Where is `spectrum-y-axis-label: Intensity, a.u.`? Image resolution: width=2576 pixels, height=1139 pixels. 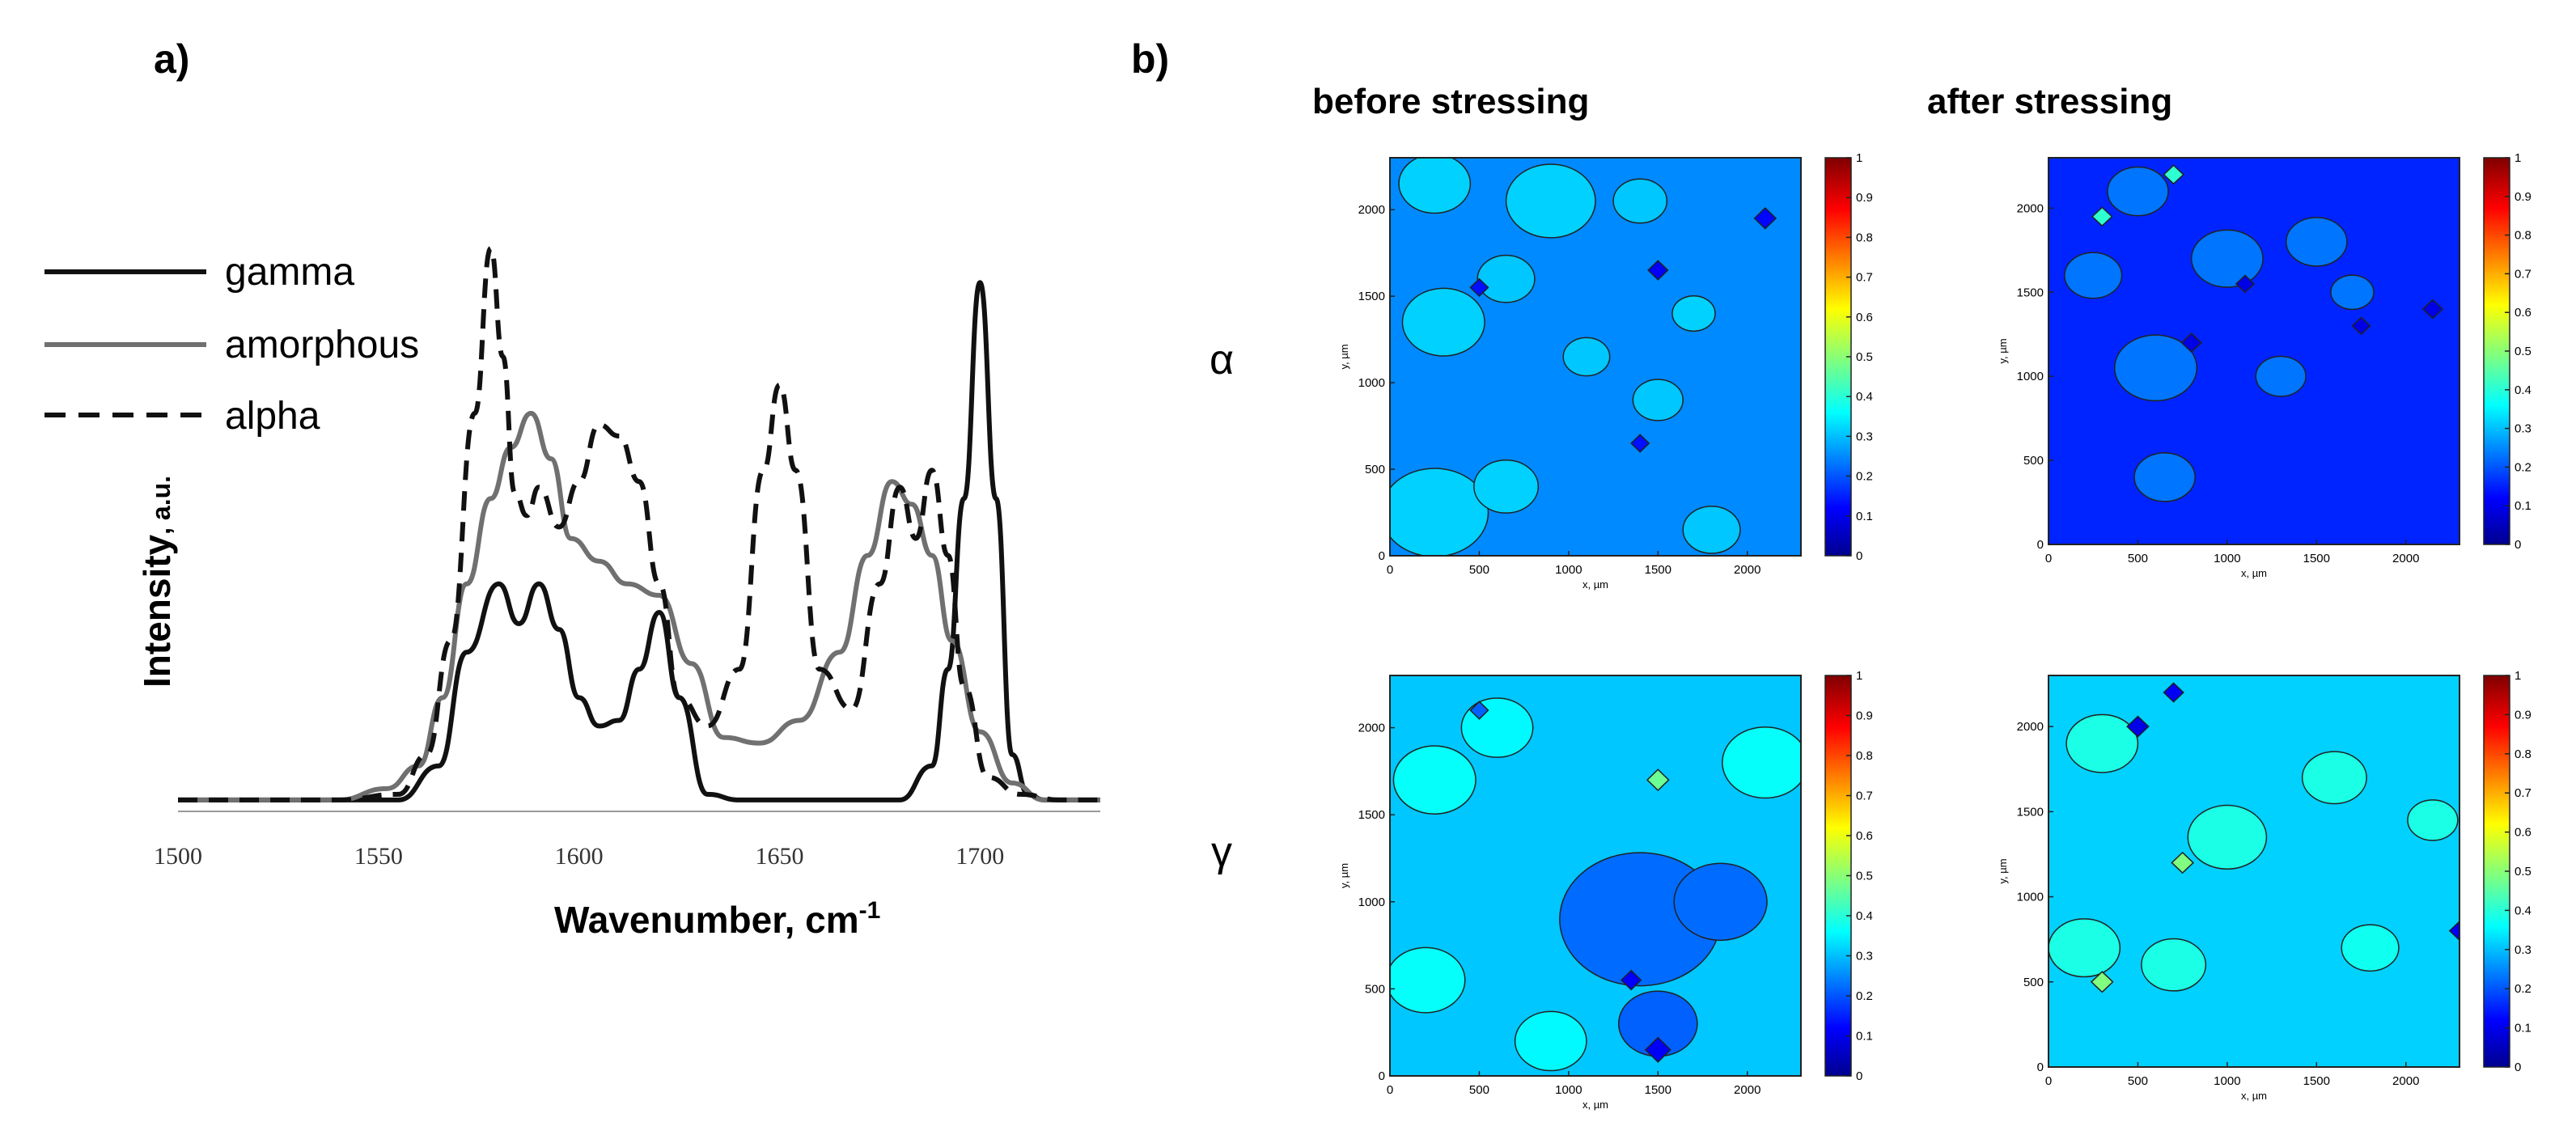 spectrum-y-axis-label: Intensity, a.u. is located at coordinates (157, 582).